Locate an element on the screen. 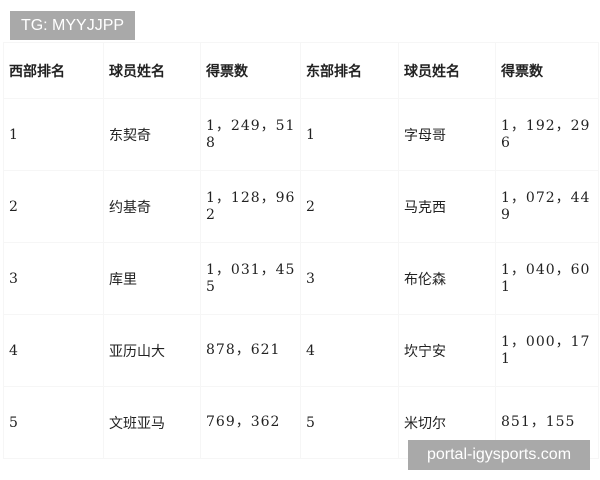 This screenshot has height=480, width=600. cell-east-player: 布伦森 is located at coordinates (447, 278).